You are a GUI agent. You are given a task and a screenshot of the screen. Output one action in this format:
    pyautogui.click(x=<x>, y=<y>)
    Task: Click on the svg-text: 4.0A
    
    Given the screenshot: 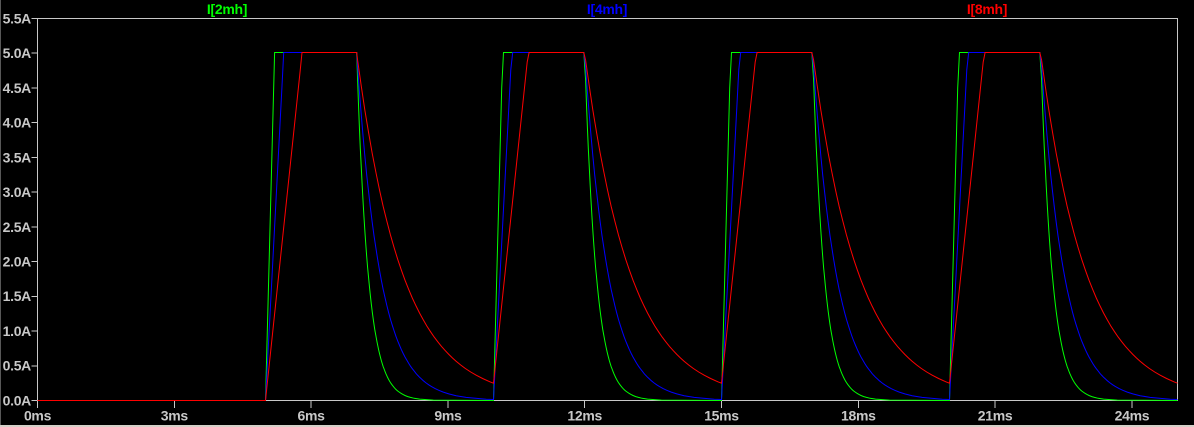 What is the action you would take?
    pyautogui.click(x=17, y=123)
    